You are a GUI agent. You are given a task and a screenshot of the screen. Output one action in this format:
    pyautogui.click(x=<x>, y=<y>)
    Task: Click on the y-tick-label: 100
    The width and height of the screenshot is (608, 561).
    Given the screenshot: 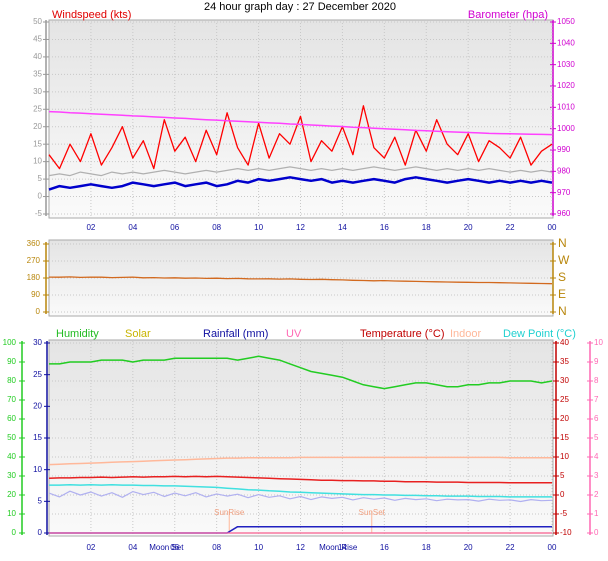 What is the action you would take?
    pyautogui.click(x=10, y=342)
    